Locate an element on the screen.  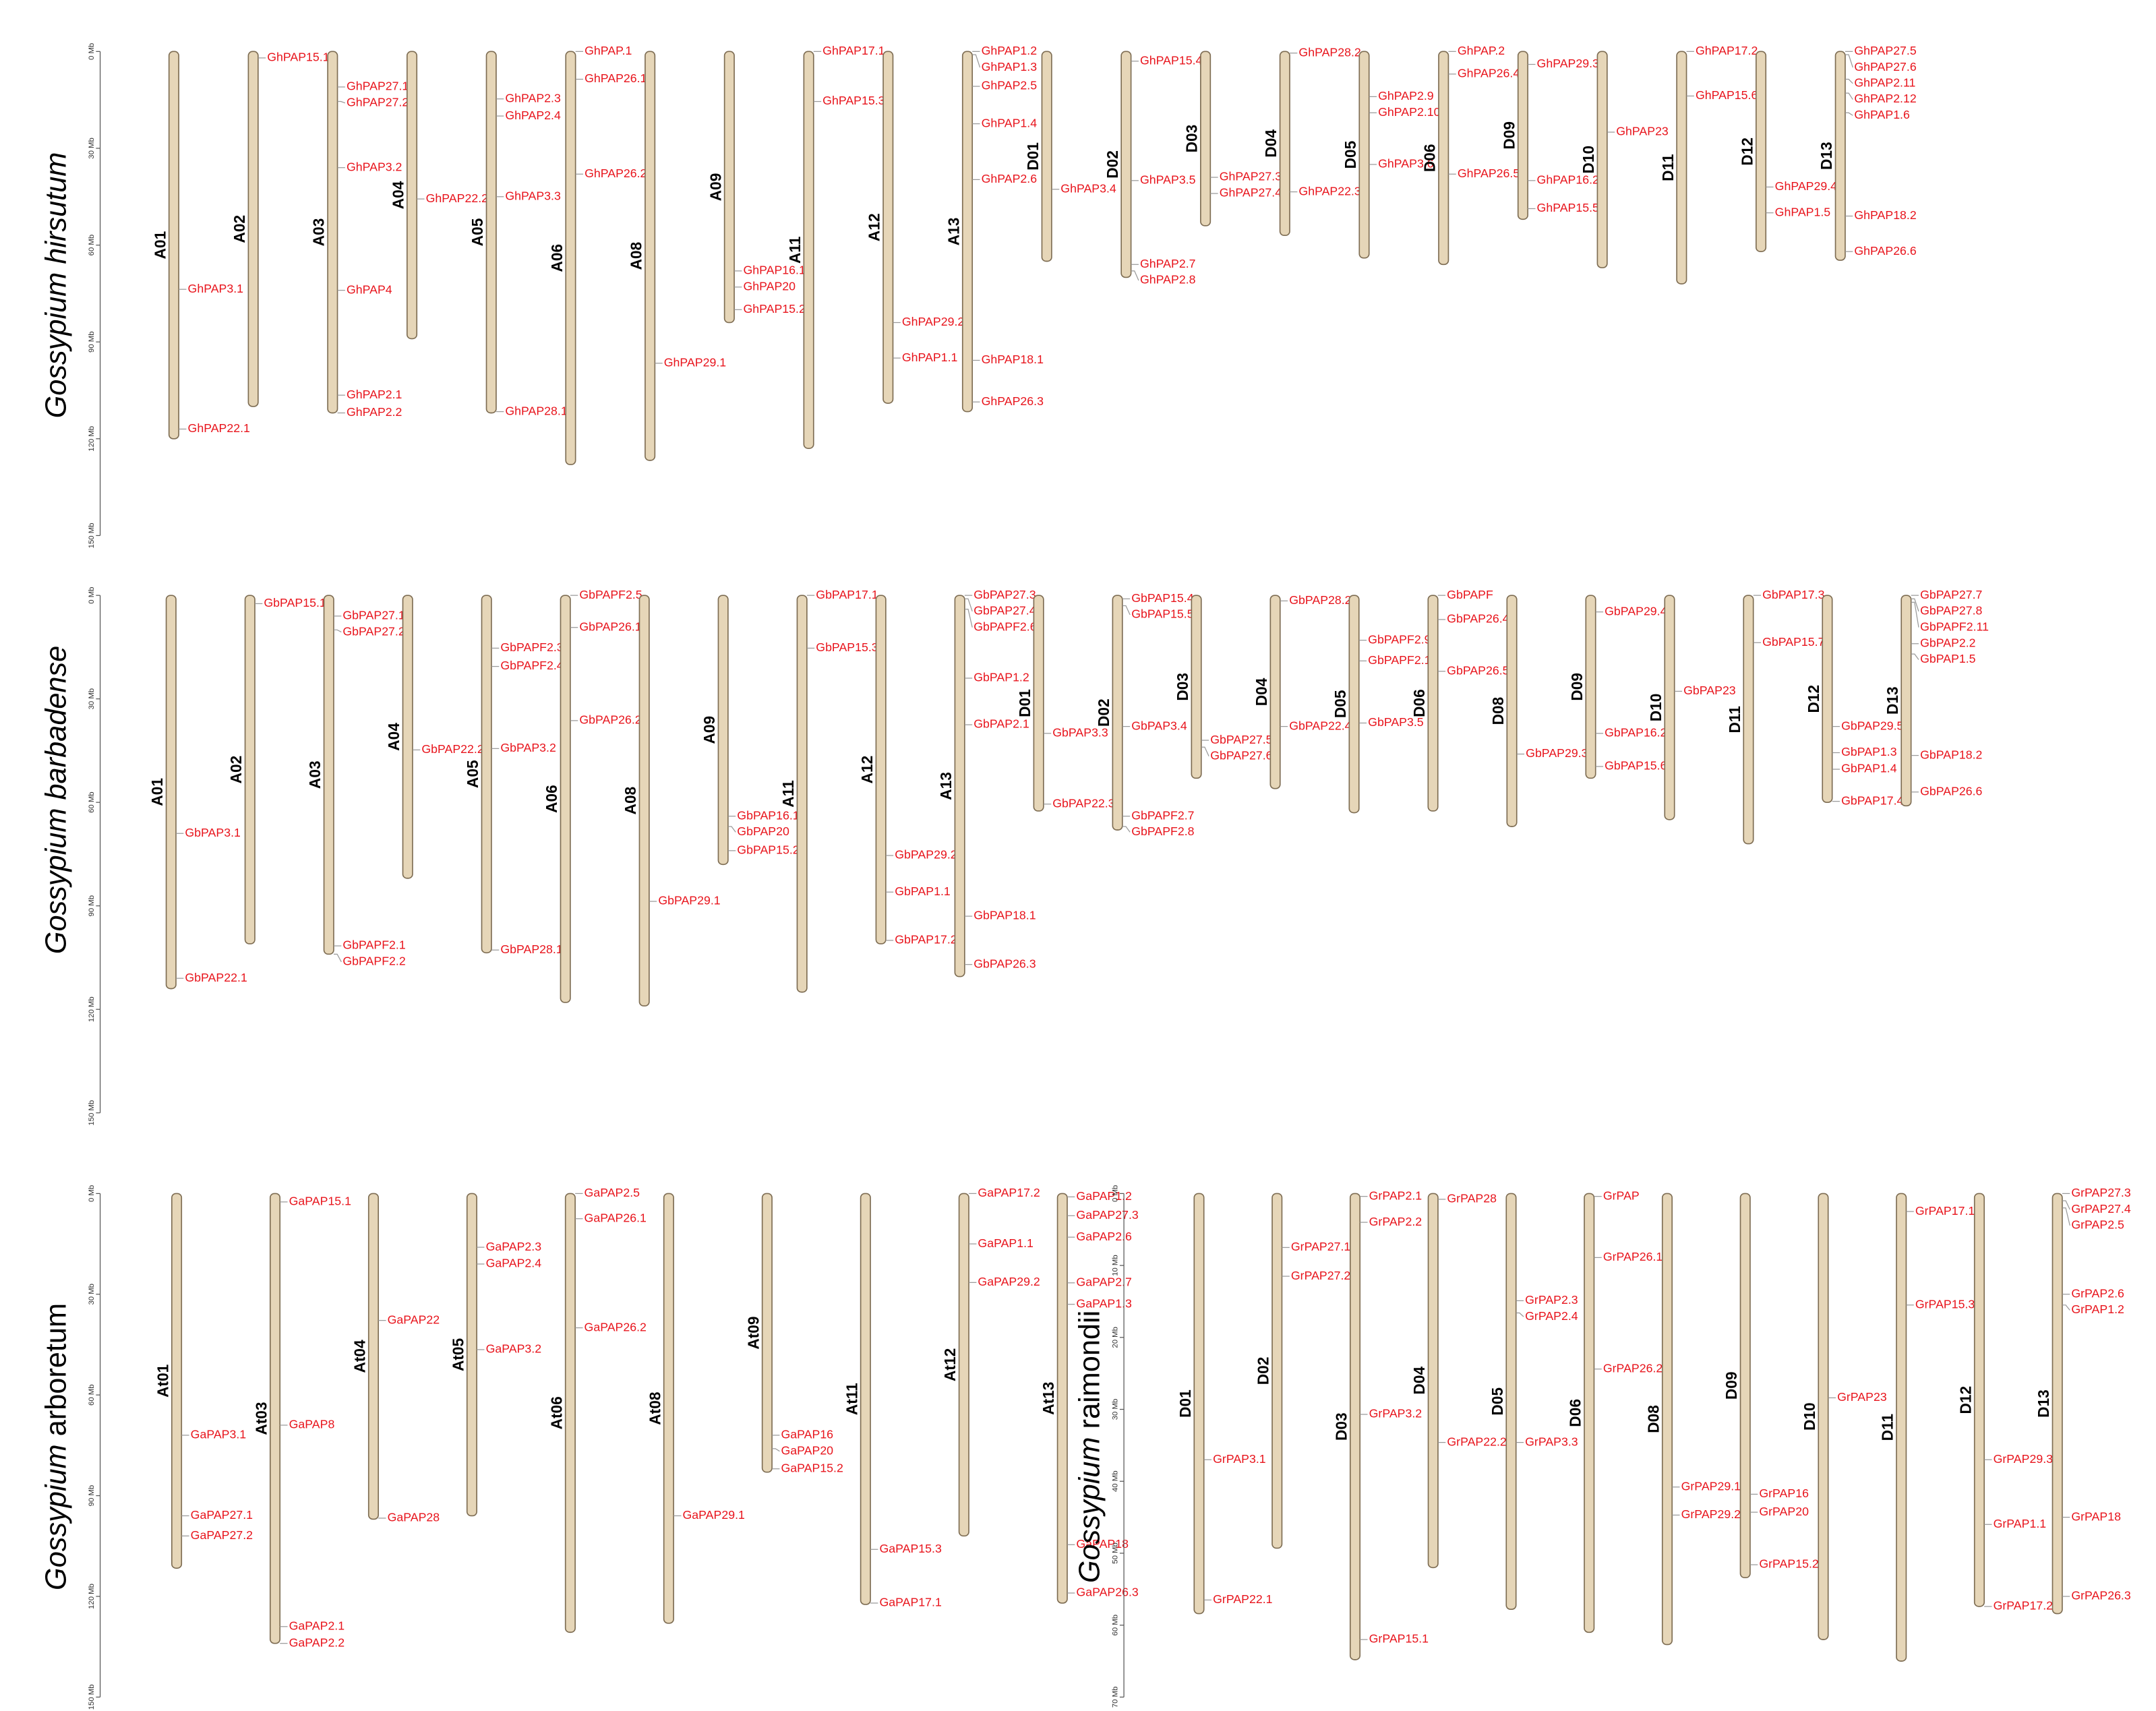
gene-label: GbPAP26.3 is located at coordinates (1005, 963).